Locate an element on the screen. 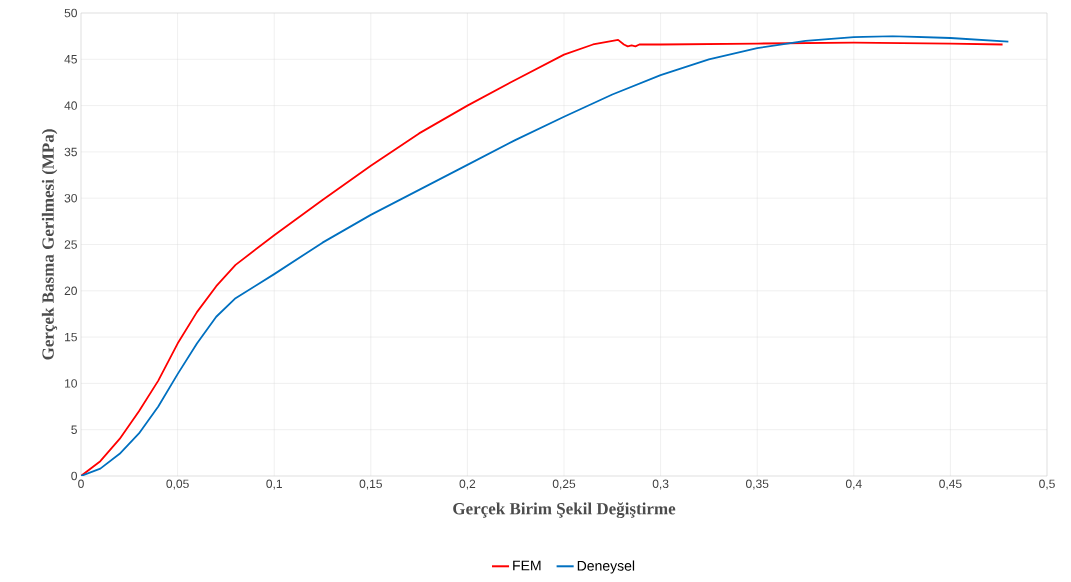  y-tick-label: 20 is located at coordinates (71, 291).